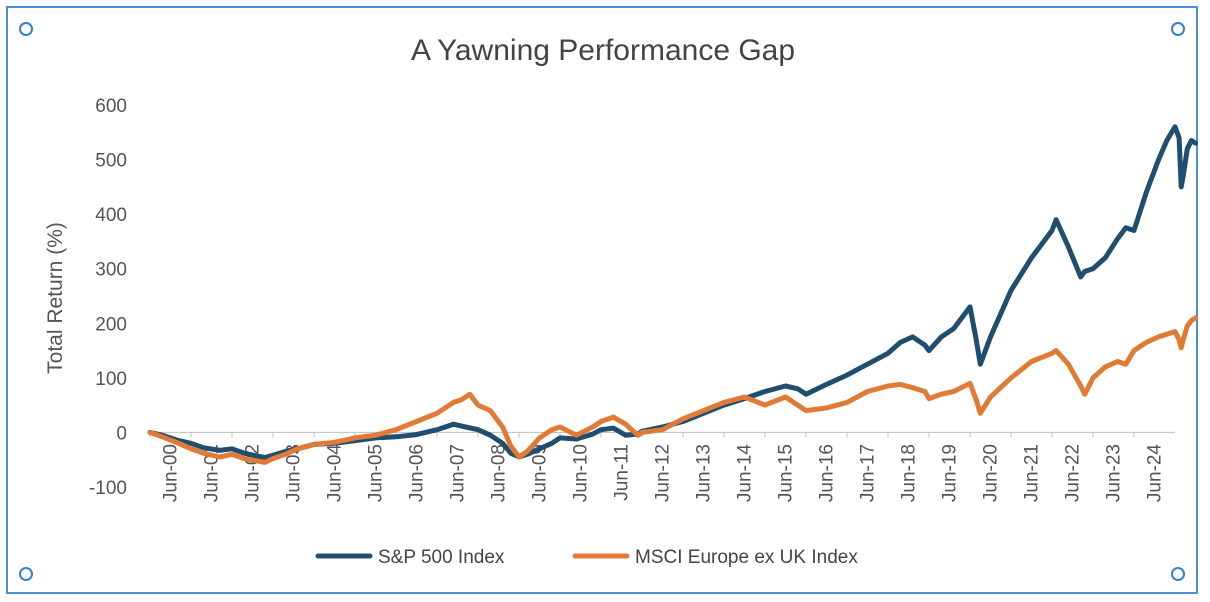 The height and width of the screenshot is (602, 1210). Describe the element at coordinates (622, 472) in the screenshot. I see `x-tick-label: Jun-11` at that location.